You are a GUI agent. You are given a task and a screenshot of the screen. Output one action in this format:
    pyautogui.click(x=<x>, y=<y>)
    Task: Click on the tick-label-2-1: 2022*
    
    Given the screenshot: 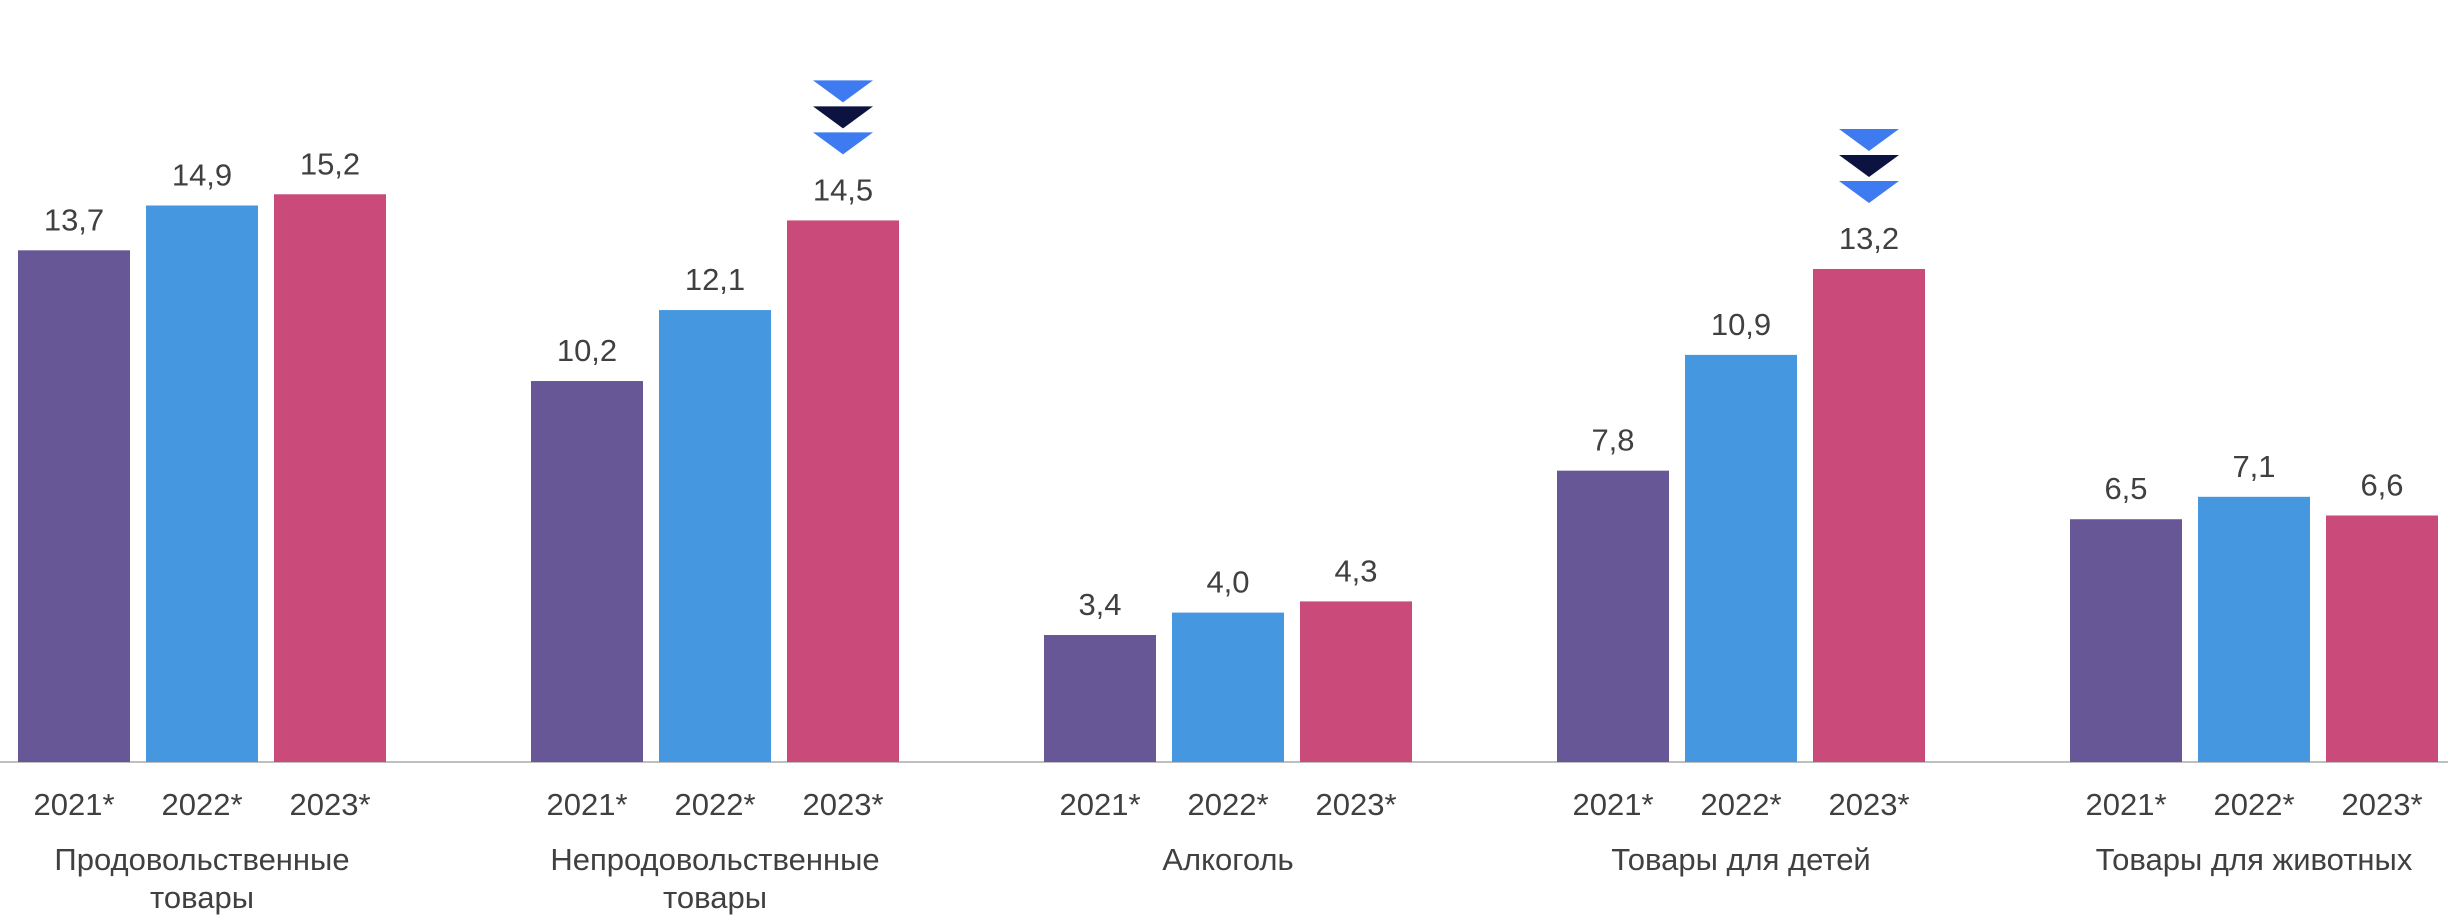 What is the action you would take?
    pyautogui.click(x=1227, y=804)
    